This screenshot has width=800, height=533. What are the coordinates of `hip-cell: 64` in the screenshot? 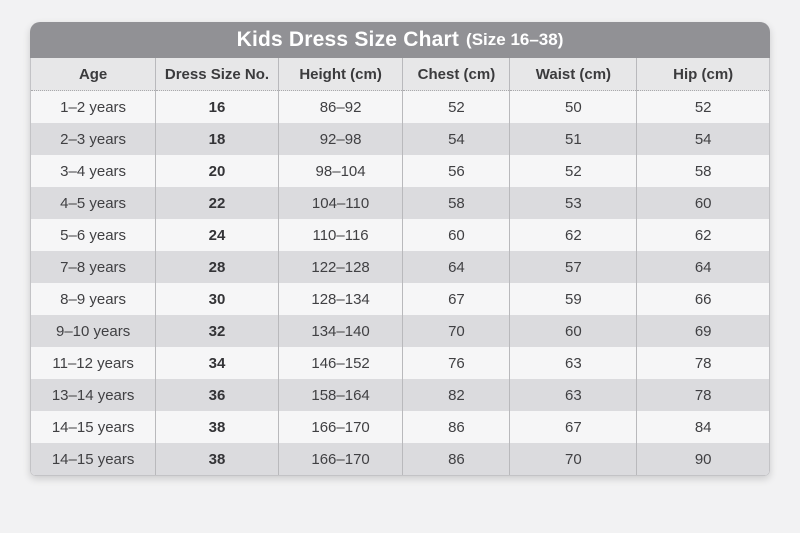 It's located at (702, 267).